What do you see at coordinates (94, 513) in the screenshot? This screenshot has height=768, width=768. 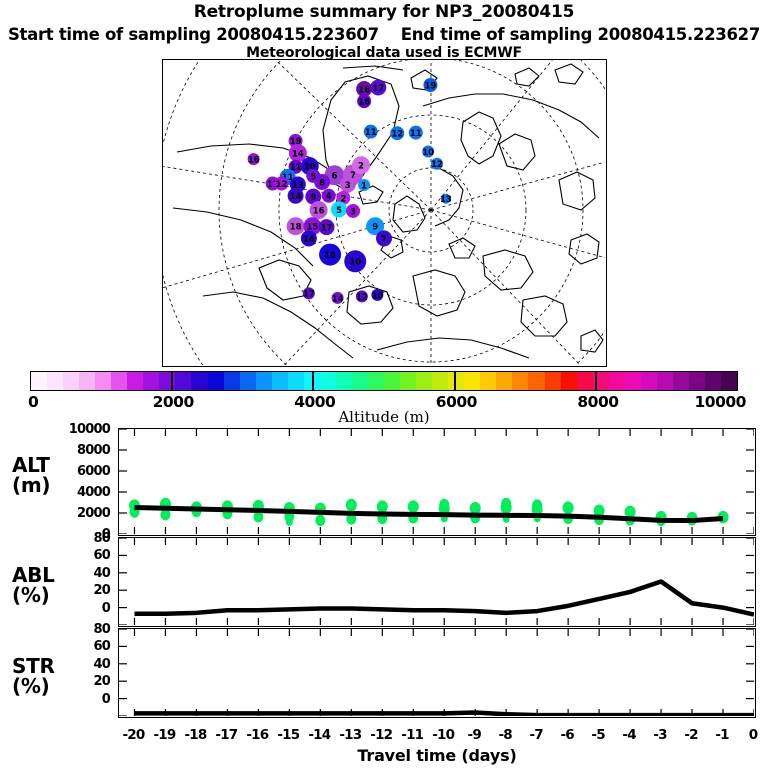 I see `y-tick-label: 2000` at bounding box center [94, 513].